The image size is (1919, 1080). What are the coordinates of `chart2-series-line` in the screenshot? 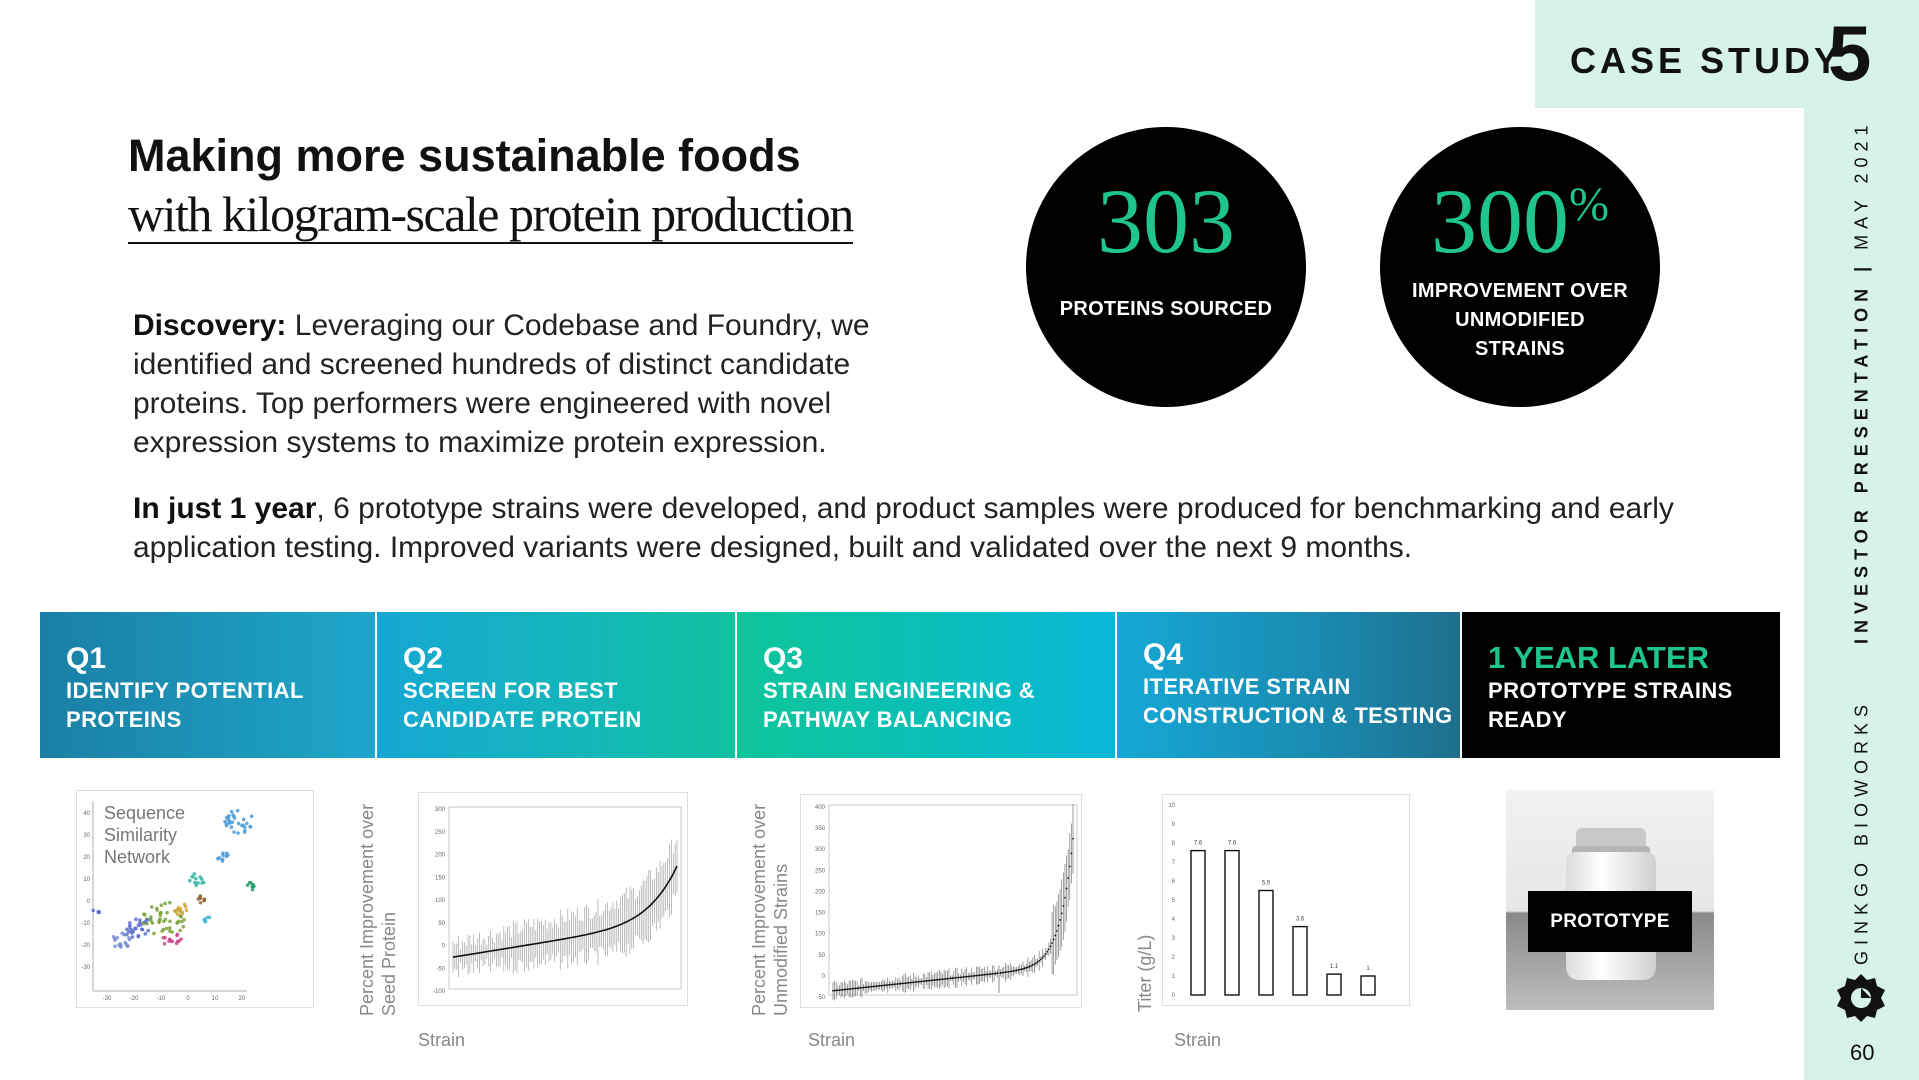 It's located at (565, 911).